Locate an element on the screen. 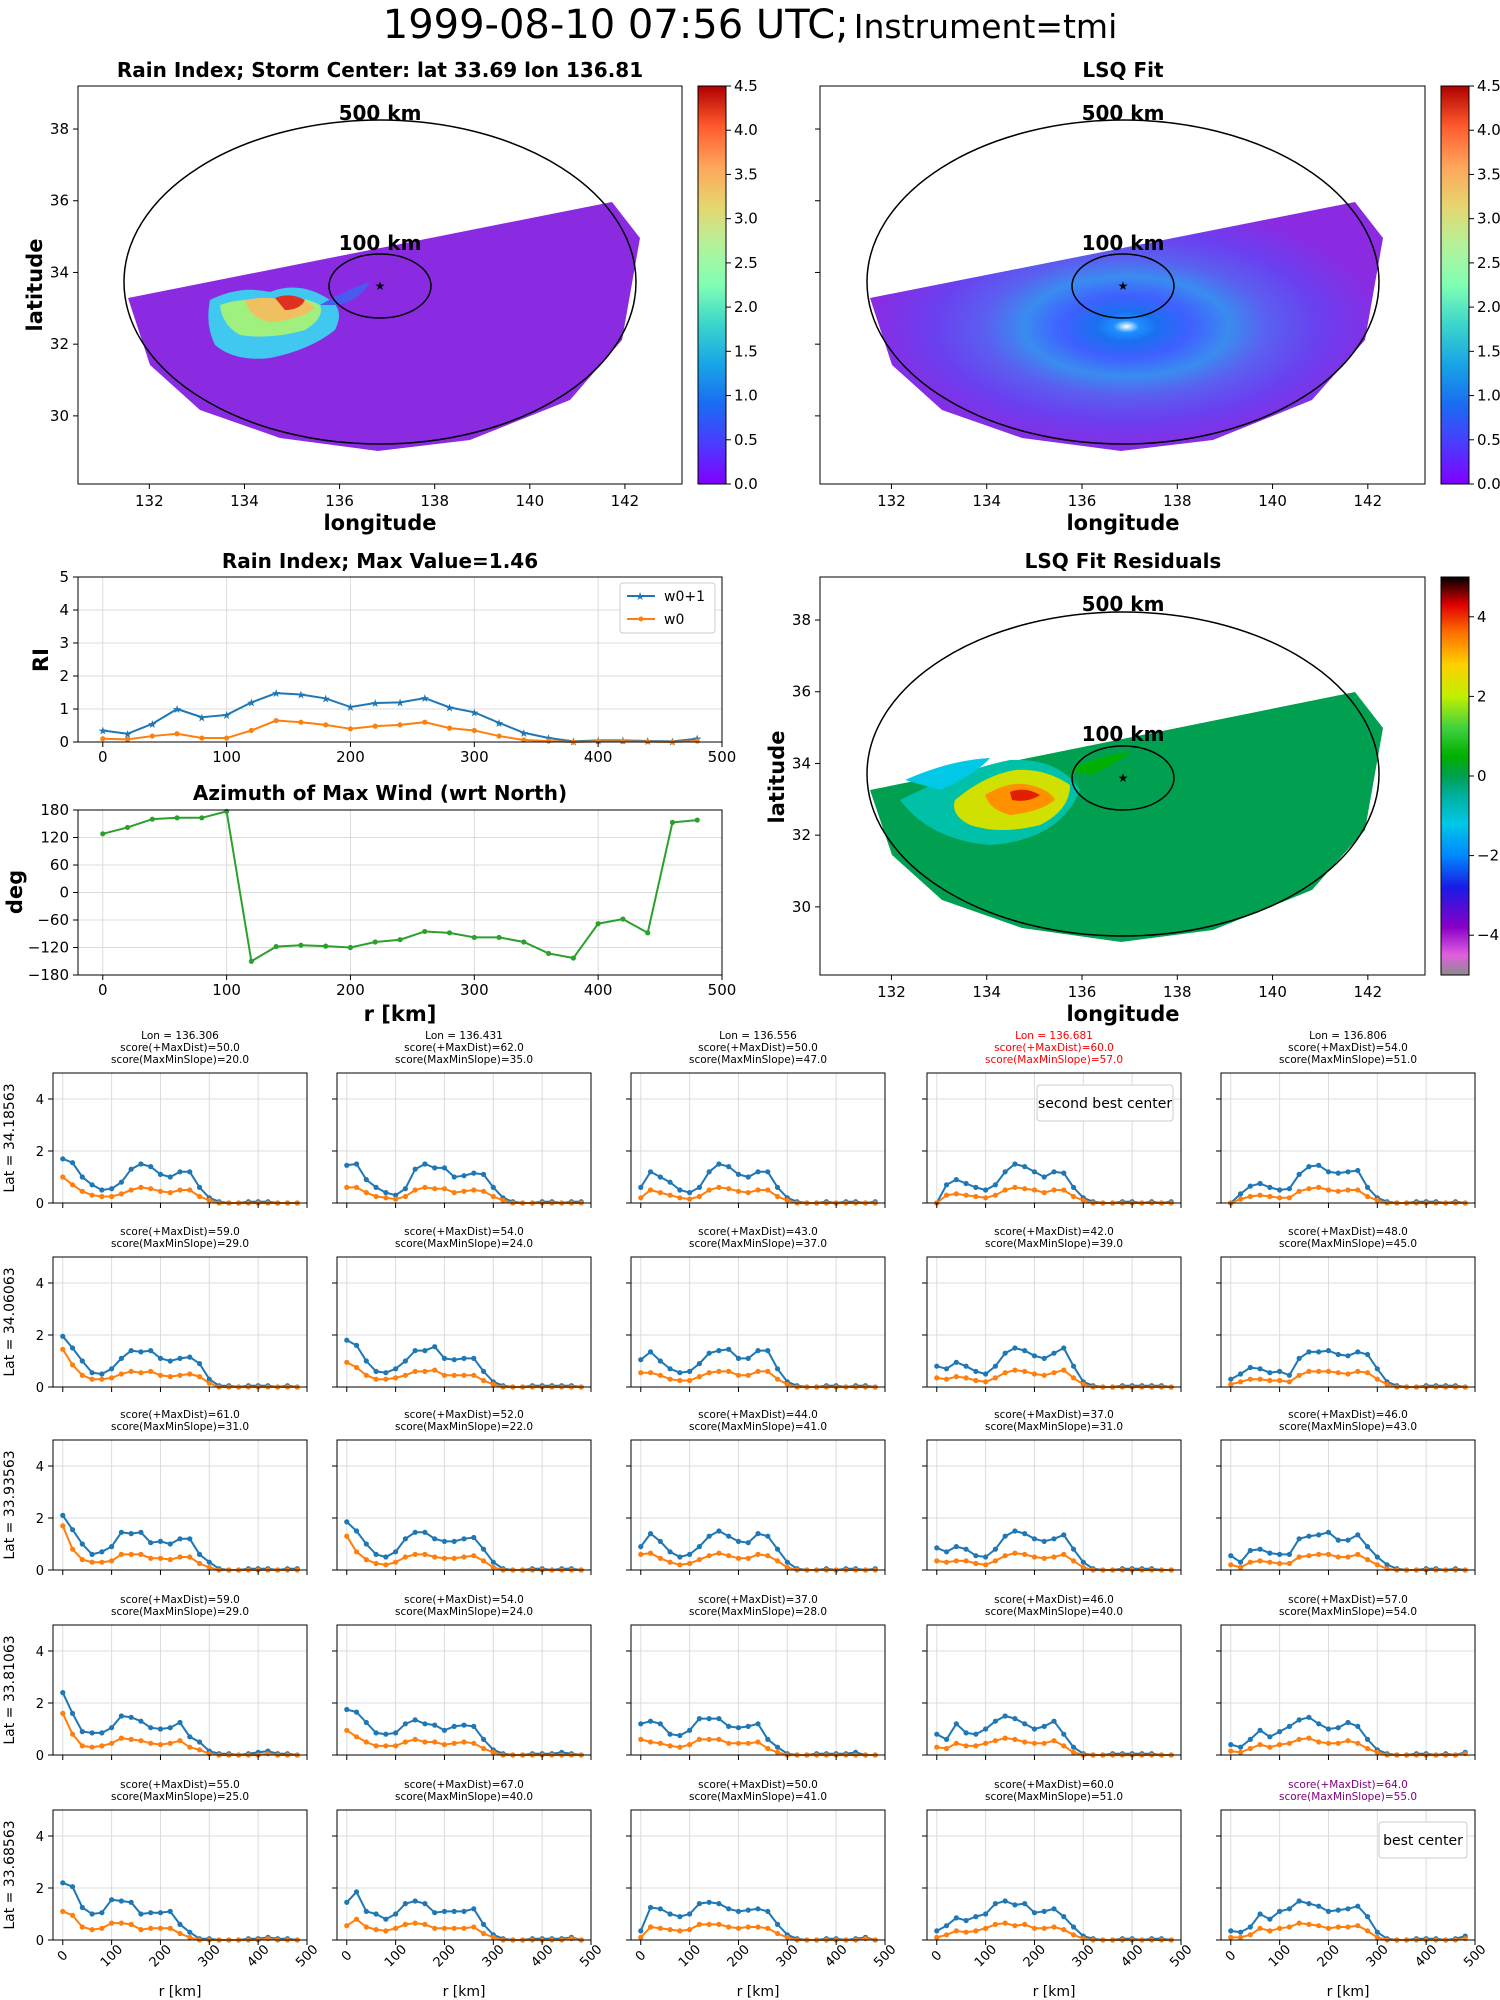 The image size is (1500, 2000). colorbar-tick-label: 2.5 is located at coordinates (1488, 263).